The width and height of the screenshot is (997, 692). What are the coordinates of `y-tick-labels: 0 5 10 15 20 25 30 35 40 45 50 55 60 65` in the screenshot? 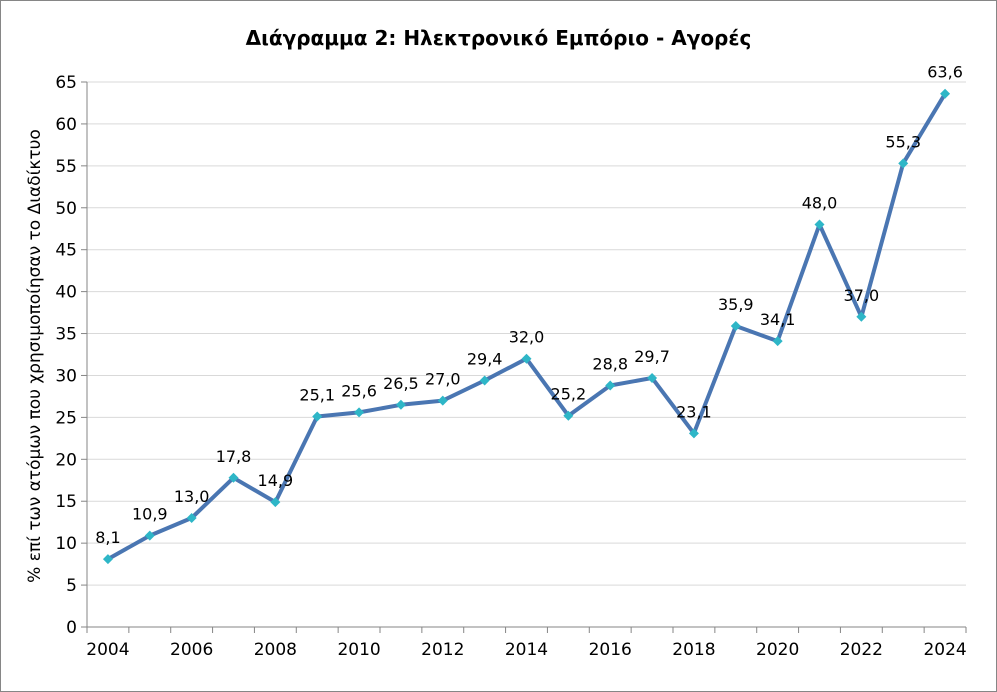 It's located at (66, 355).